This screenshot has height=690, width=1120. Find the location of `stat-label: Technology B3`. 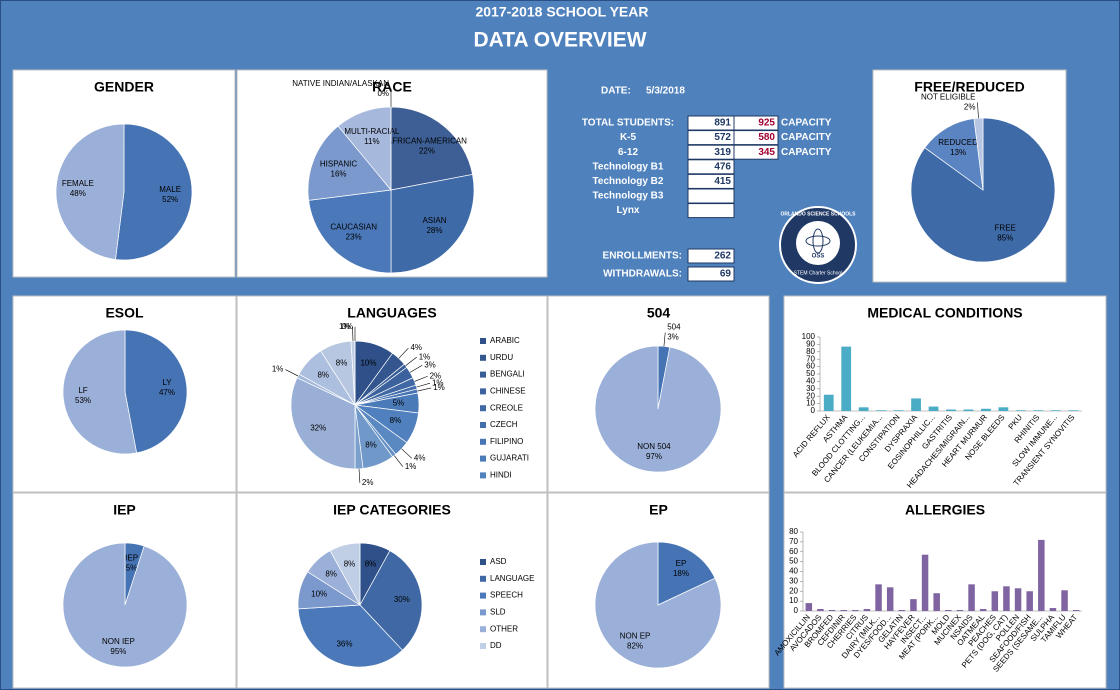

stat-label: Technology B3 is located at coordinates (628, 196).